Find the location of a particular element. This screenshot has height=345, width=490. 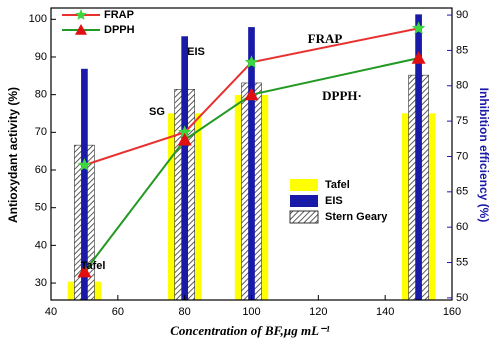

y-tick-label: 30 is located at coordinates (41, 283).